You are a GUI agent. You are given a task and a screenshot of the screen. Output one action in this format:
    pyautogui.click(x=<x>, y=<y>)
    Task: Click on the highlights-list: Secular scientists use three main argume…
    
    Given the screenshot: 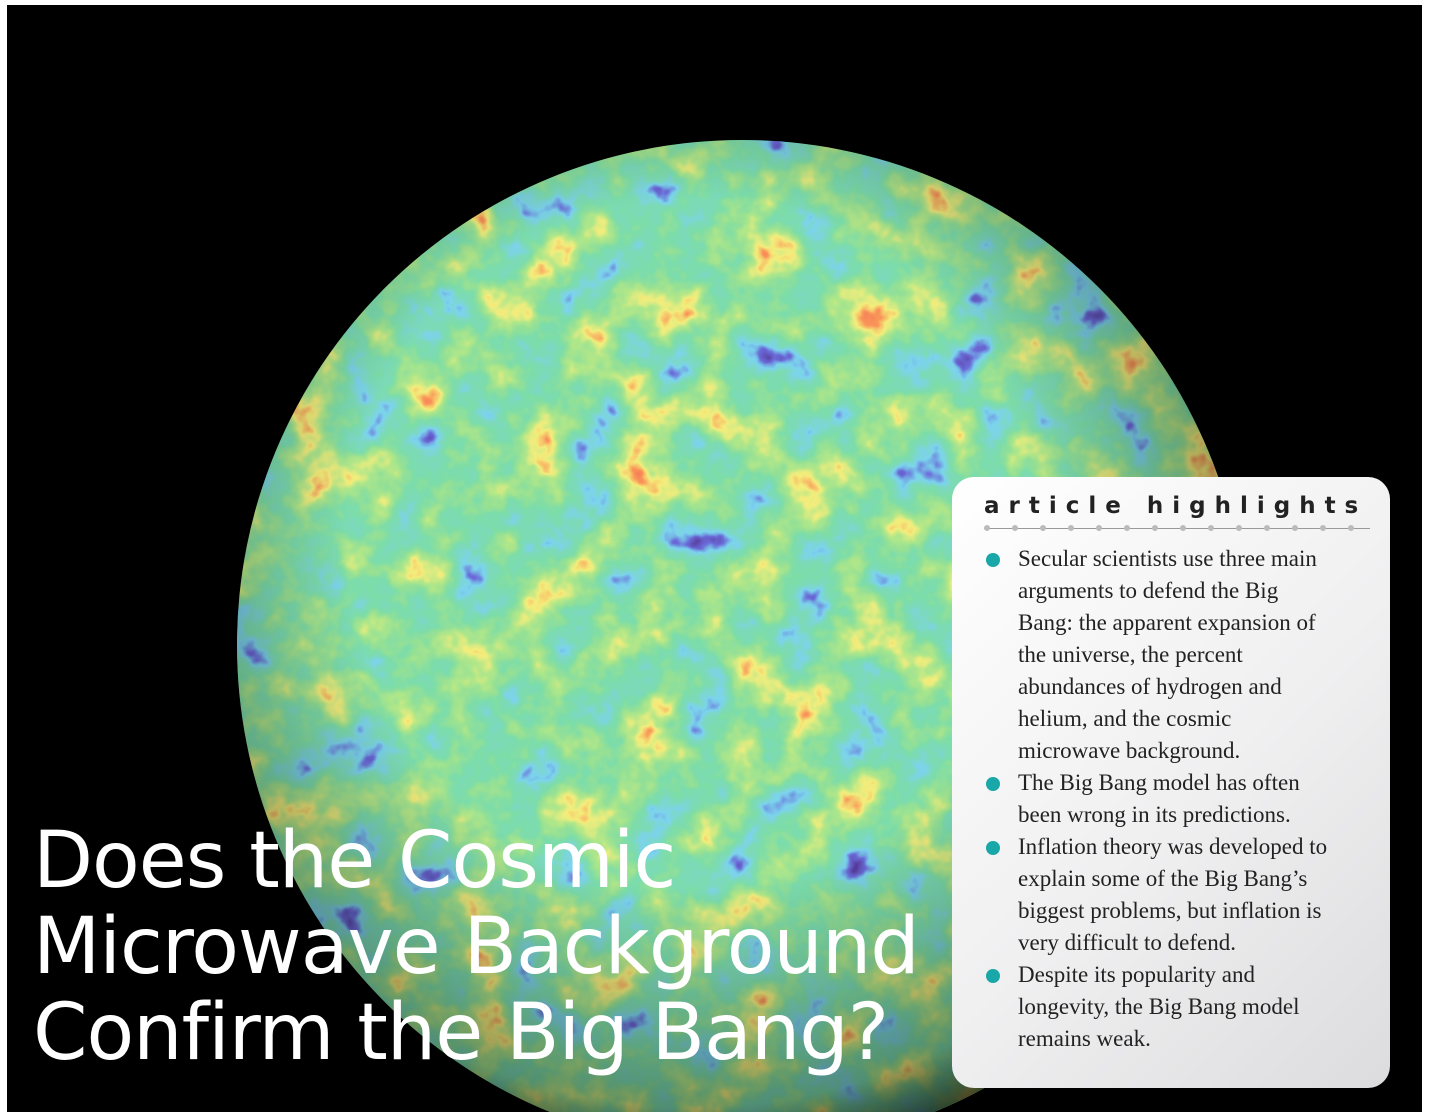 What is the action you would take?
    pyautogui.click(x=1177, y=799)
    